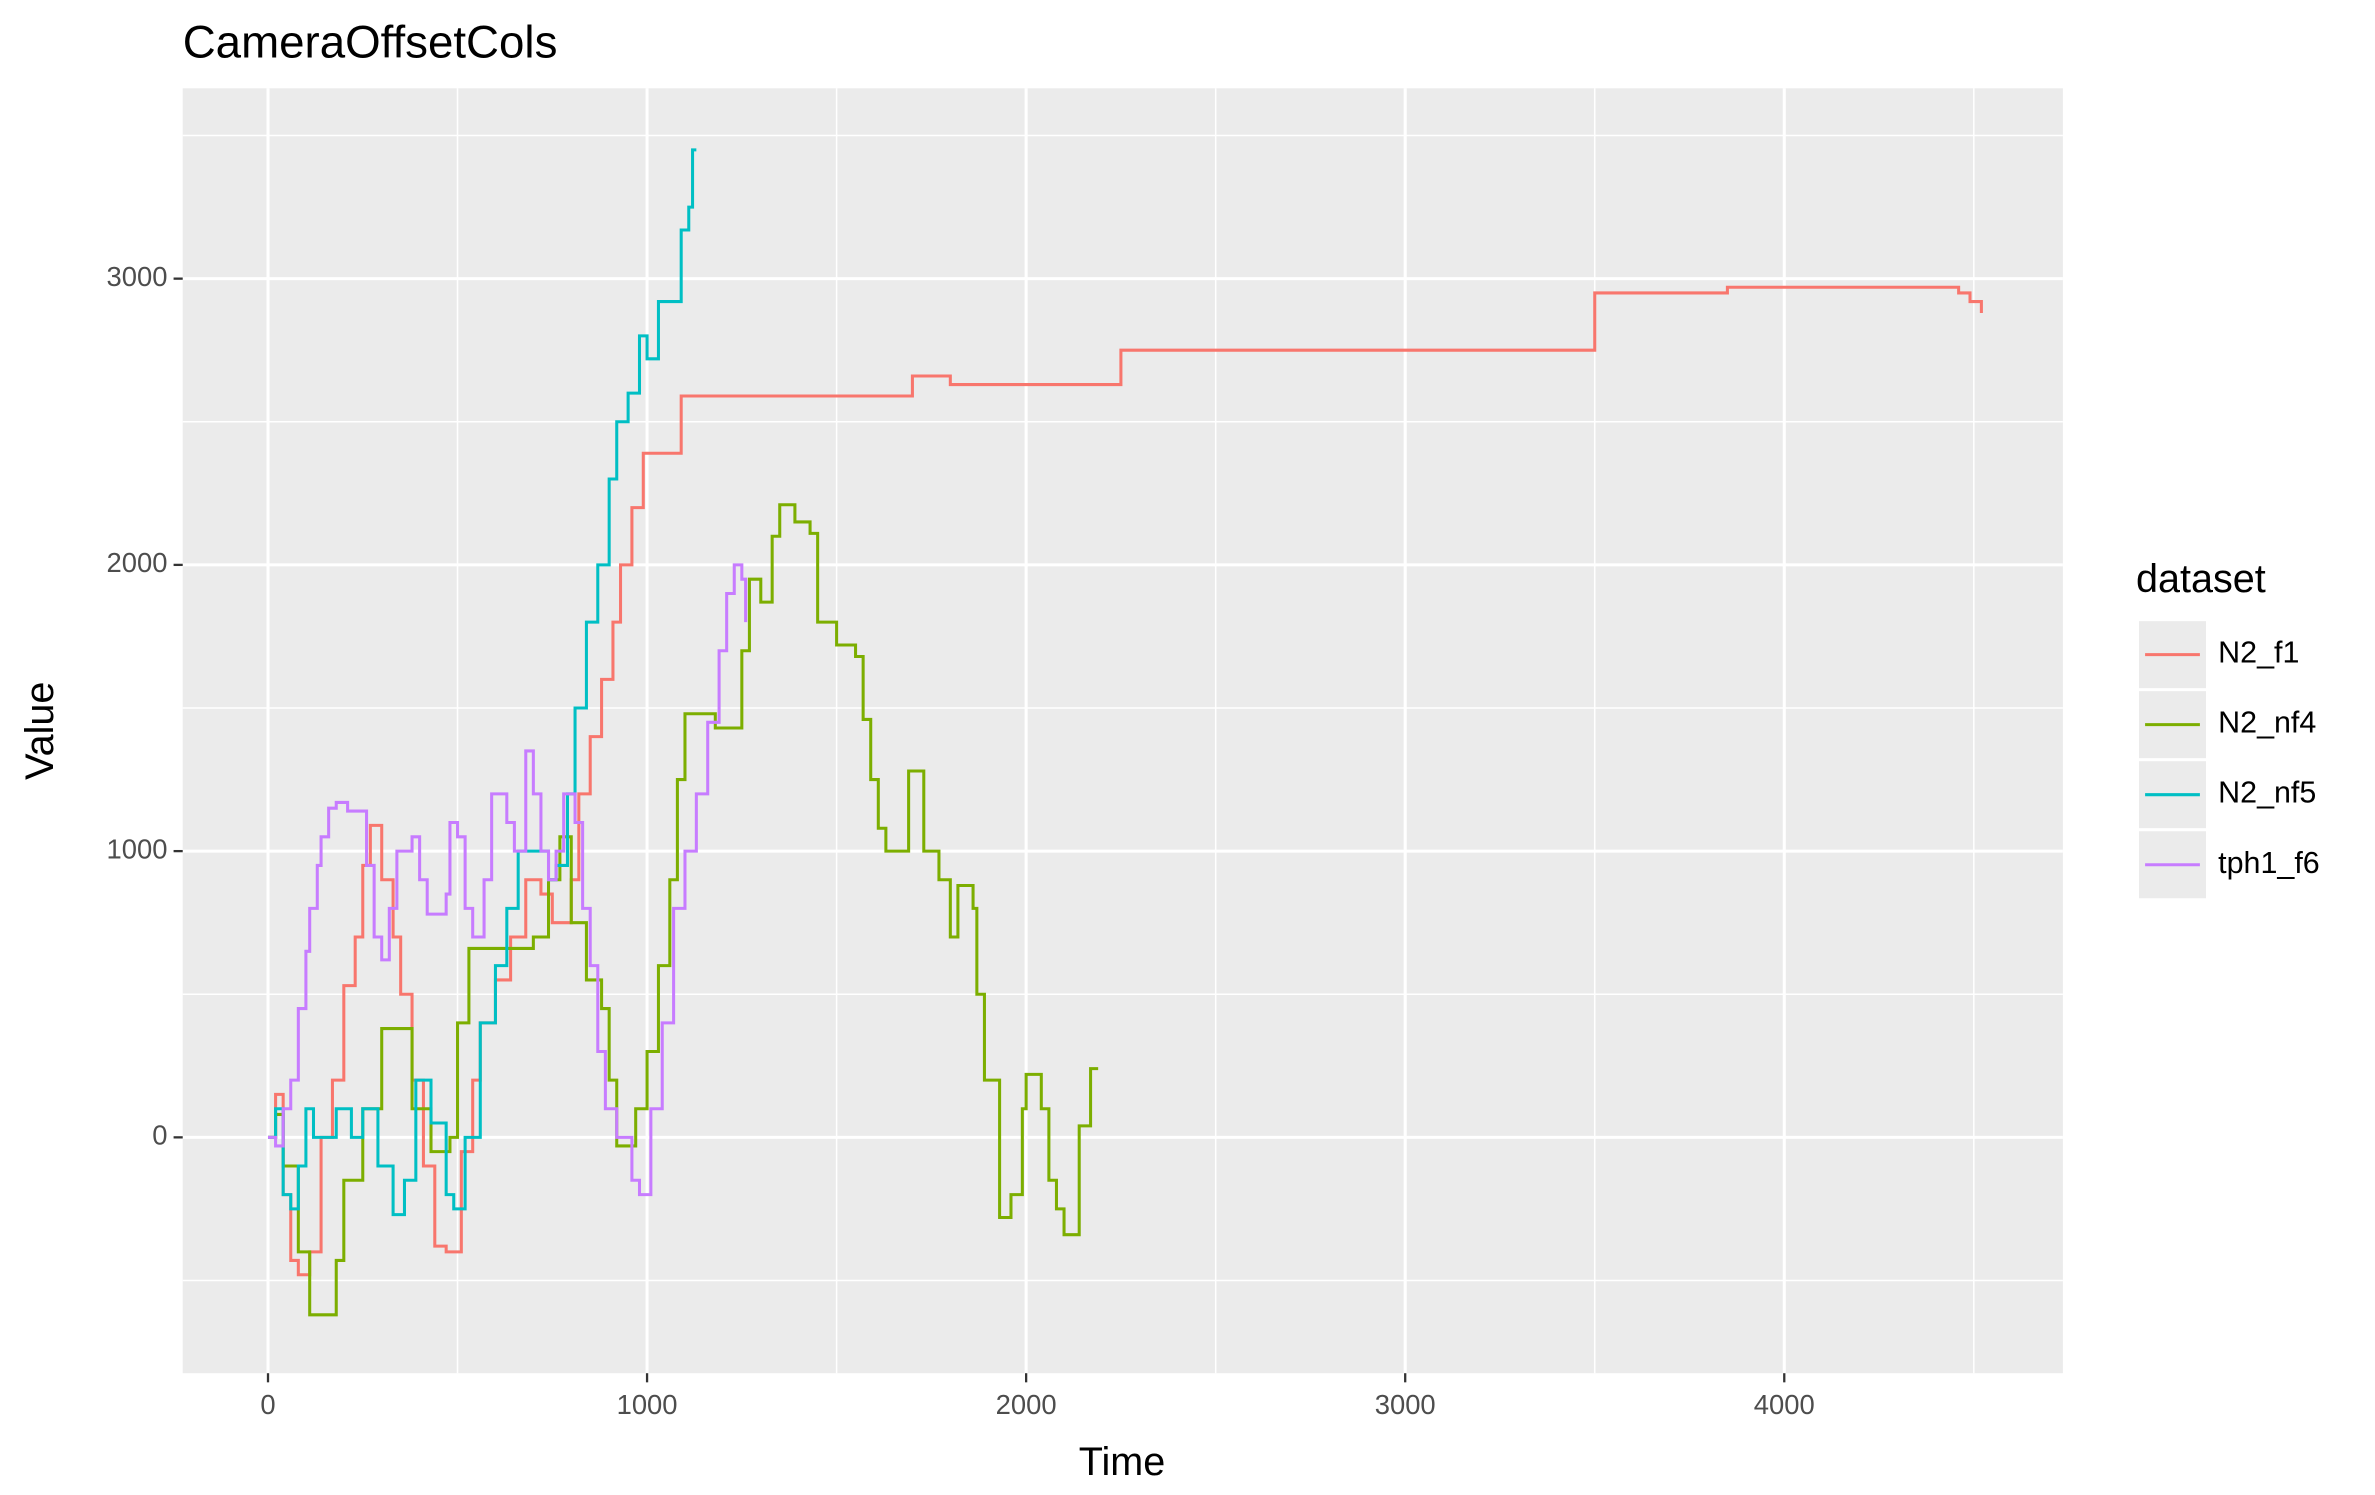  Describe the element at coordinates (1405, 1404) in the screenshot. I see `x-tick-label: 3000` at that location.